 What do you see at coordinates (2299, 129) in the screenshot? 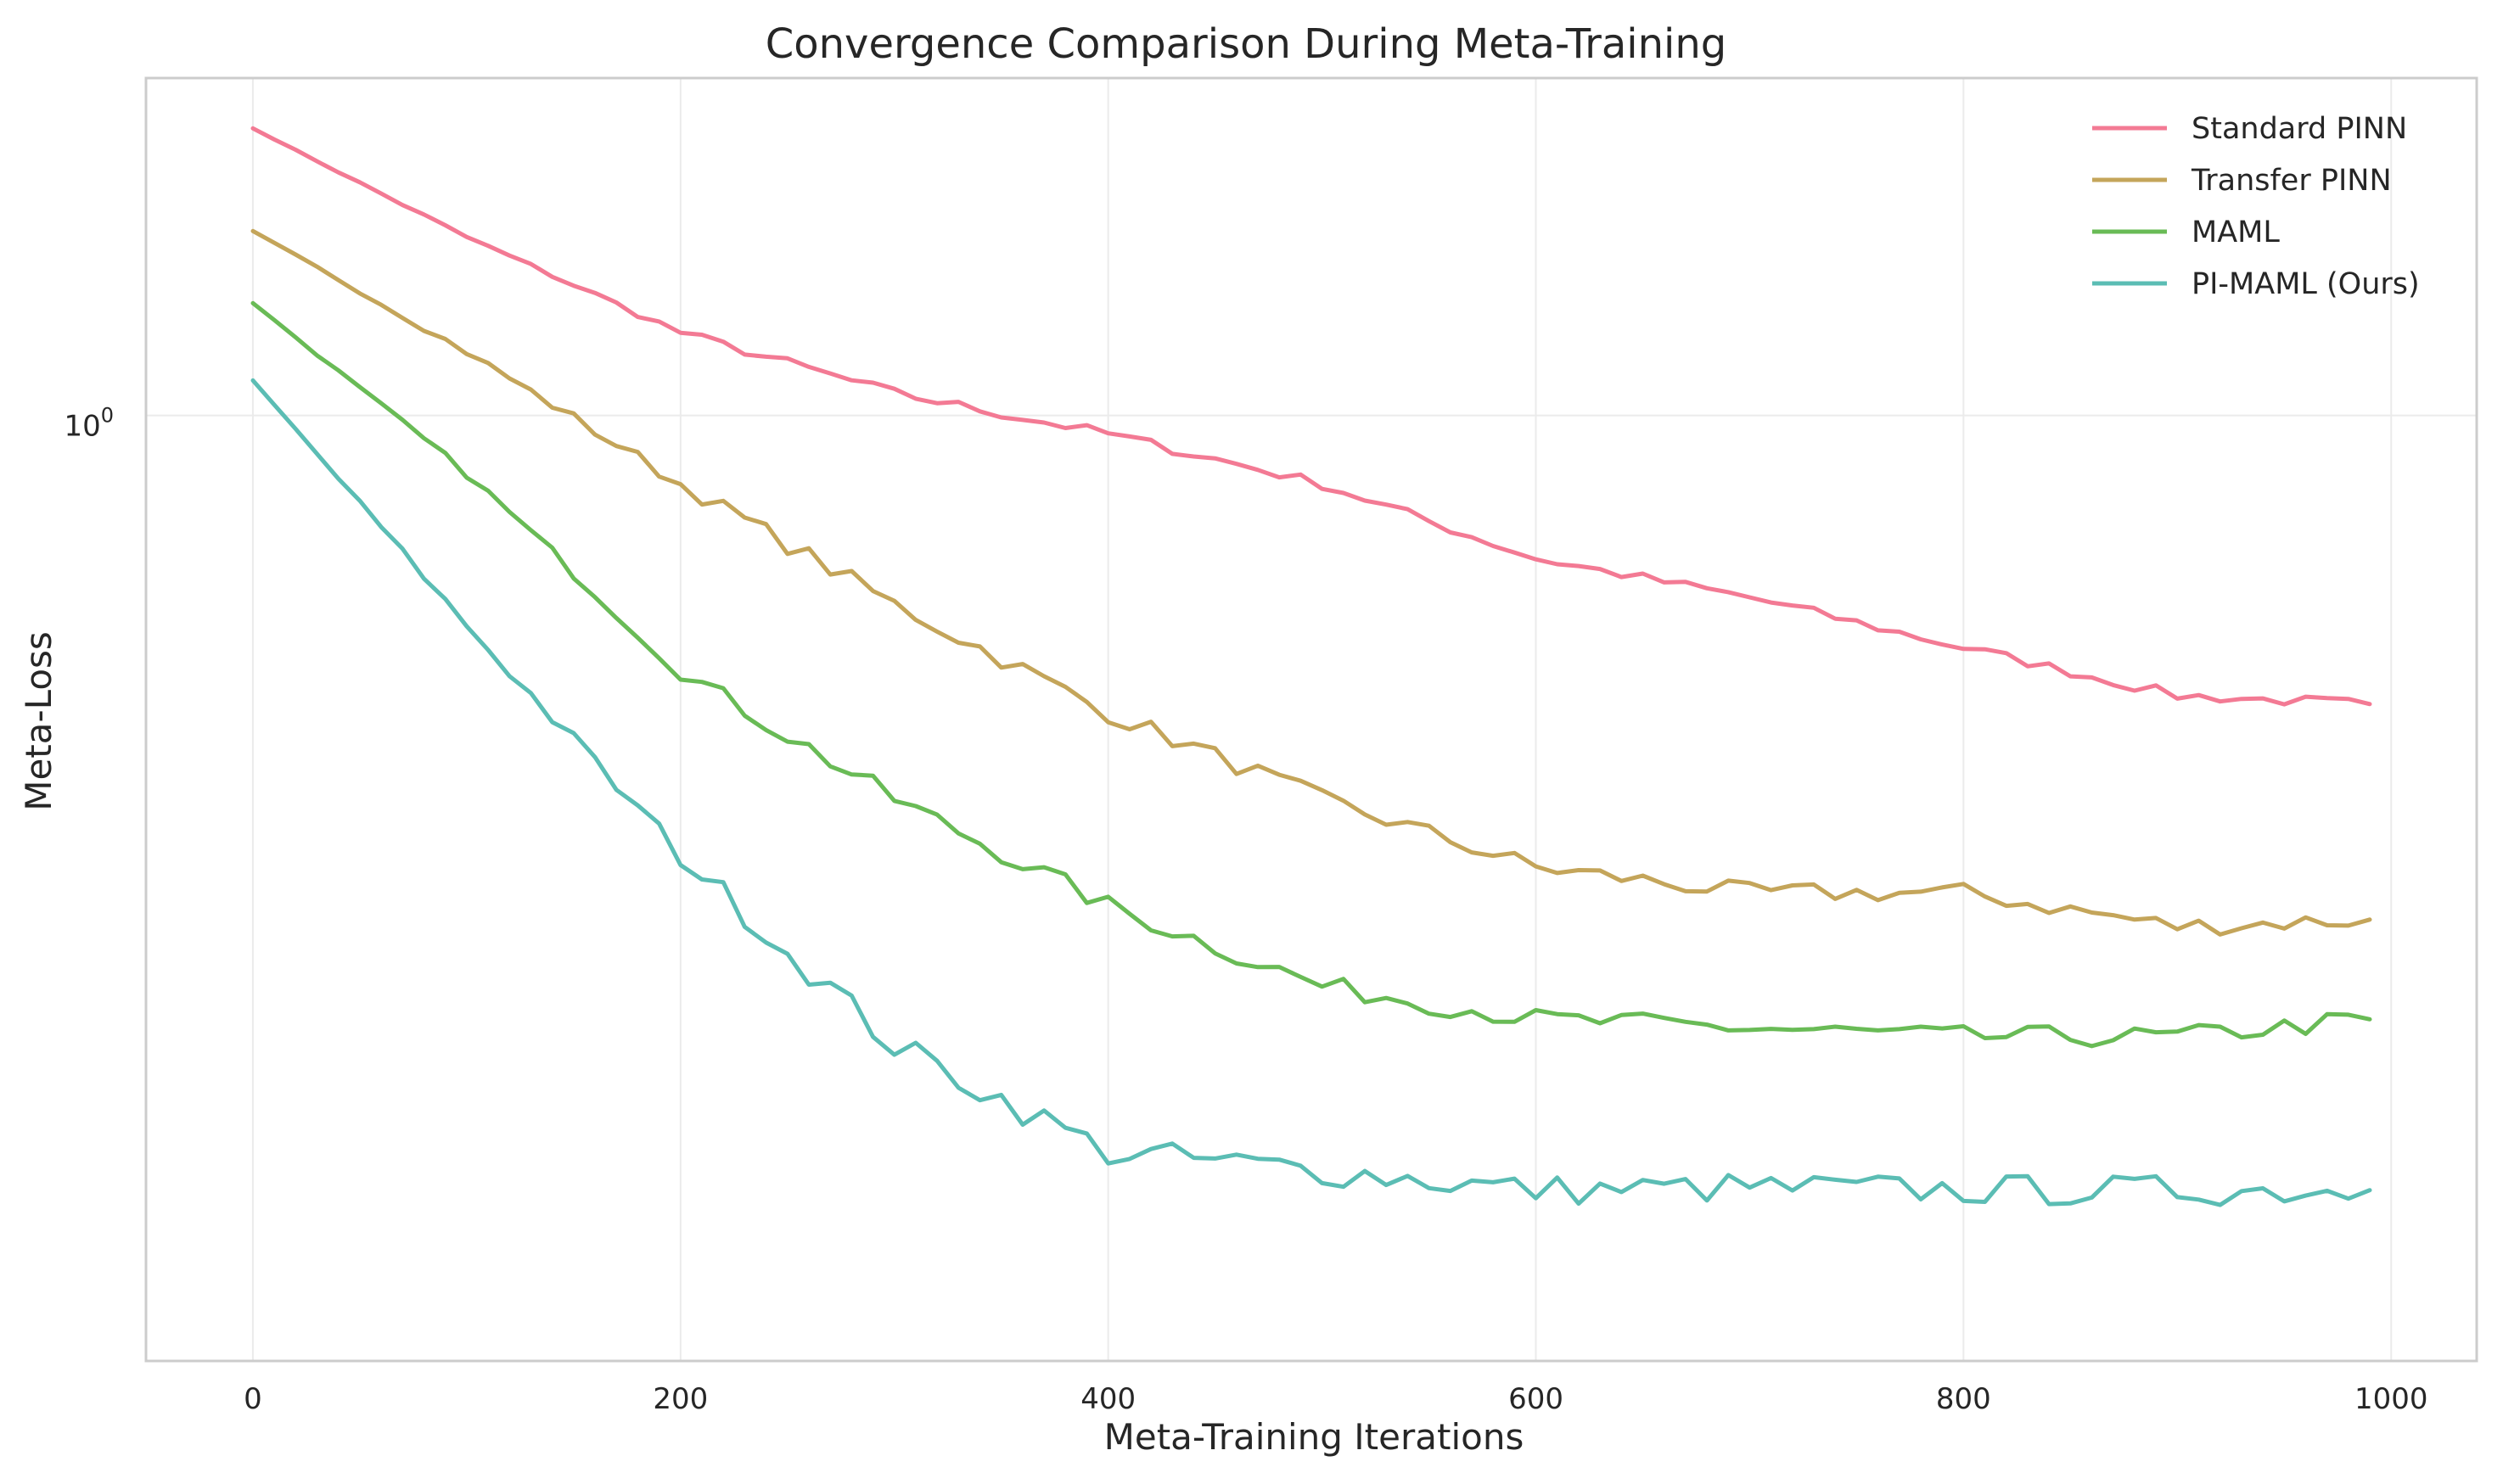
I see `legend-label: Standard PINN` at bounding box center [2299, 129].